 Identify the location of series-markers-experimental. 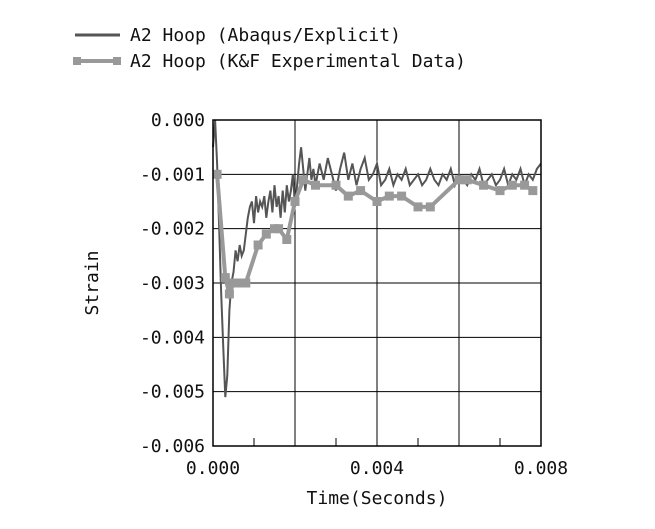
(375, 234).